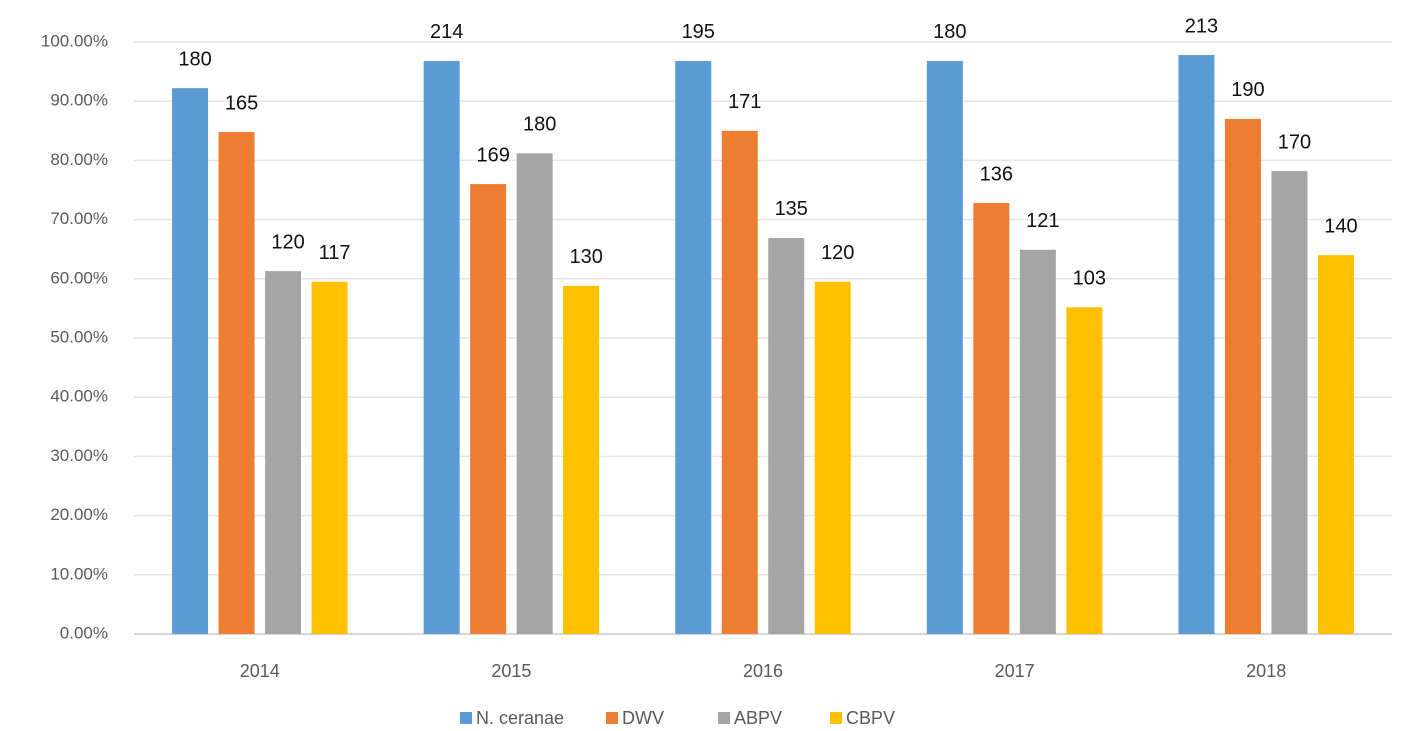  What do you see at coordinates (79, 100) in the screenshot?
I see `y-tick-label: 90.00%` at bounding box center [79, 100].